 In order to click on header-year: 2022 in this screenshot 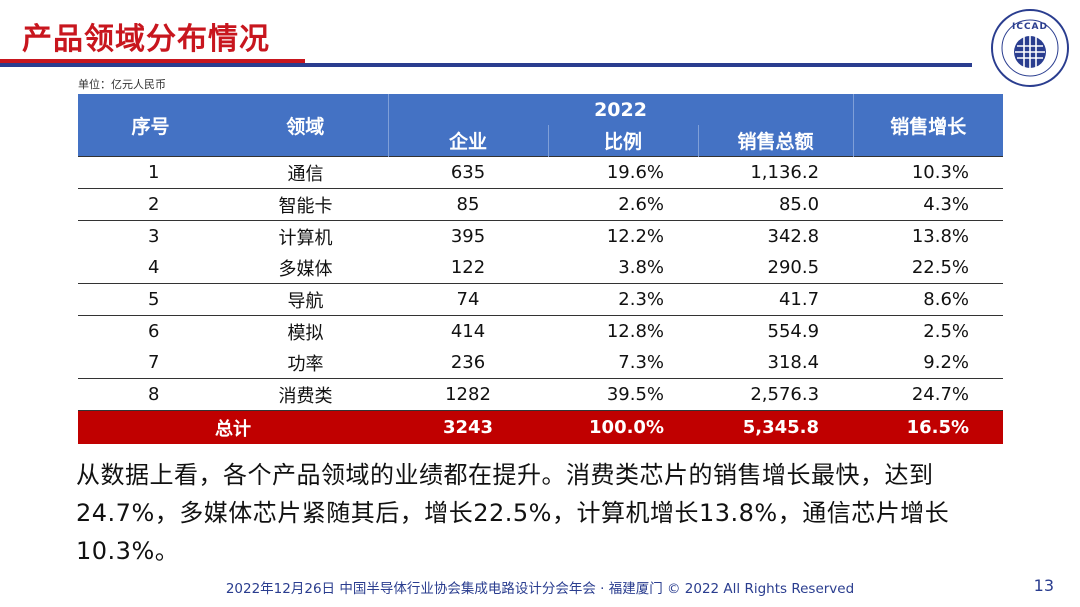, I will do `click(620, 109)`.